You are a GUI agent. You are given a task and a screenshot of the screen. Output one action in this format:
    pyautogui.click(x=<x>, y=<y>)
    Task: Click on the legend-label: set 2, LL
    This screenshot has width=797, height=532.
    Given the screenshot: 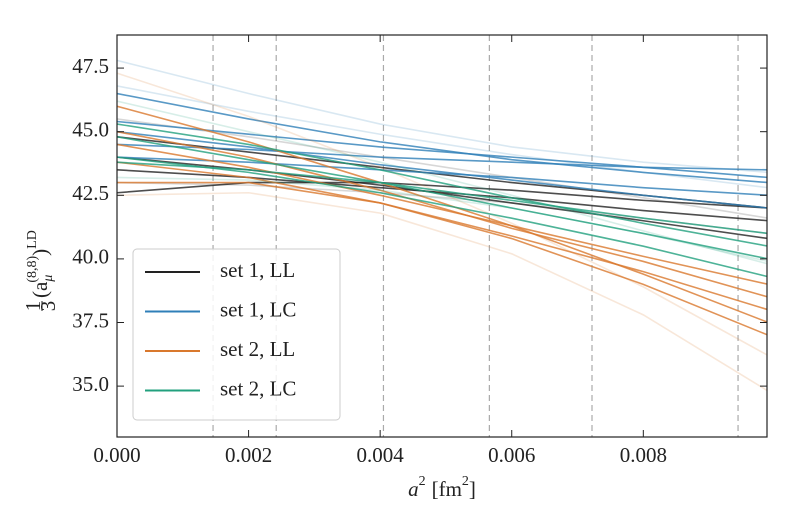 What is the action you would take?
    pyautogui.click(x=257, y=349)
    